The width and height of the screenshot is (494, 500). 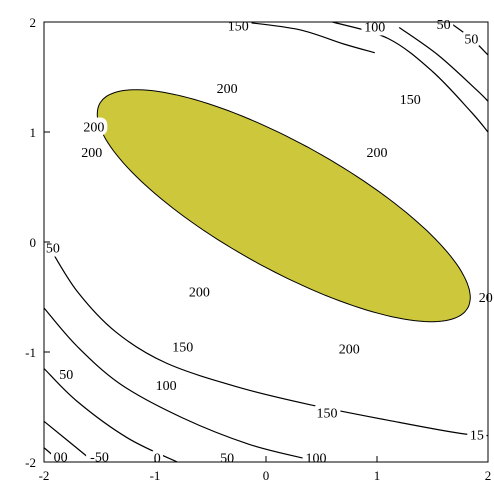 I want to click on x-tick-label: -2, so click(x=44, y=475).